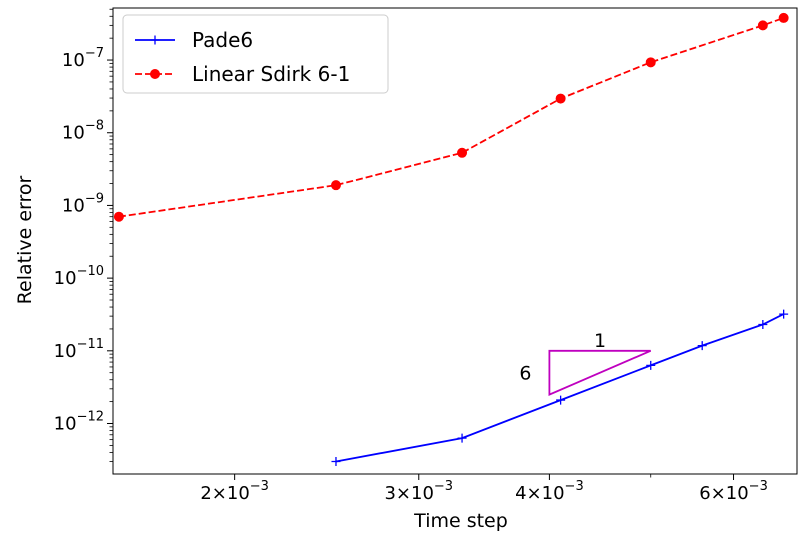 The width and height of the screenshot is (799, 538). Describe the element at coordinates (460, 521) in the screenshot. I see `x-axis-title: Time step` at that location.